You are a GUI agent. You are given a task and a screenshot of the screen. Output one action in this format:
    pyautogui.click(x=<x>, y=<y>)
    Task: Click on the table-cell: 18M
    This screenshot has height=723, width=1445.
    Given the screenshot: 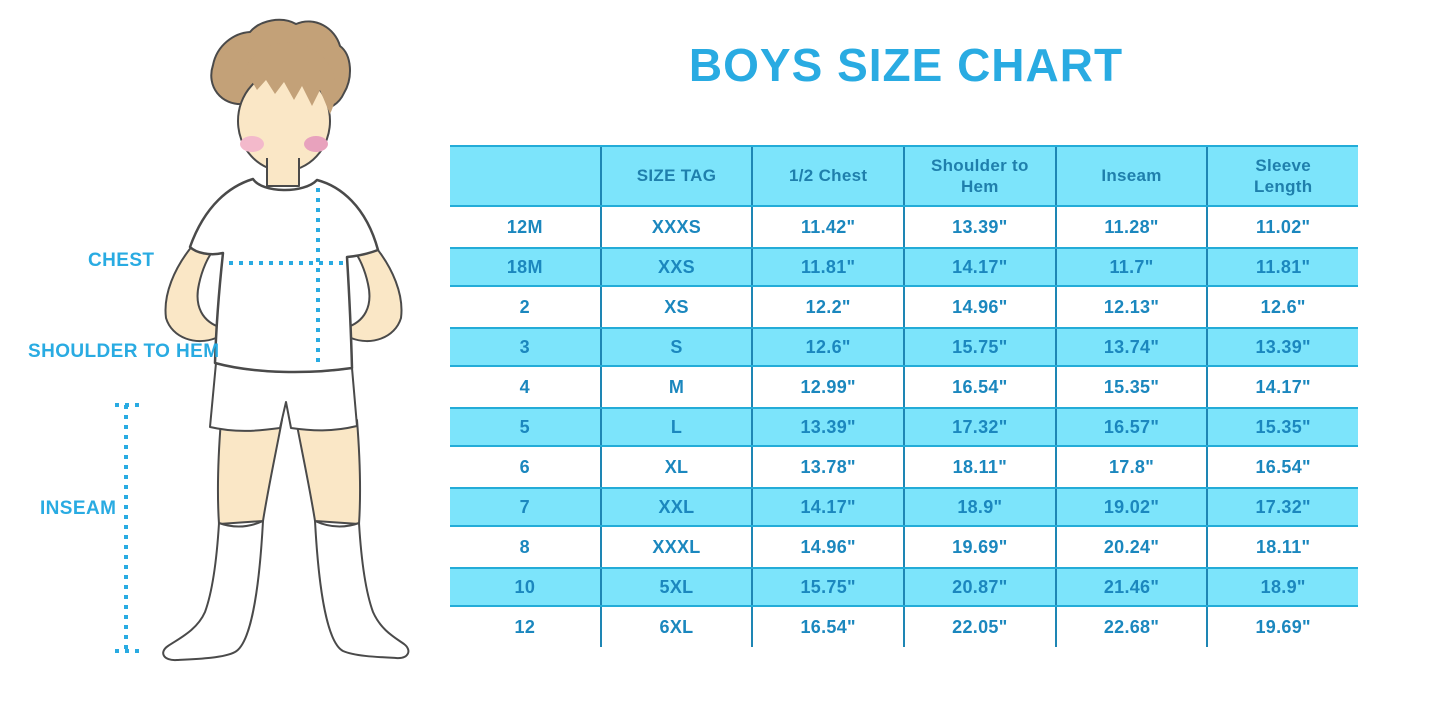 What is the action you would take?
    pyautogui.click(x=524, y=266)
    